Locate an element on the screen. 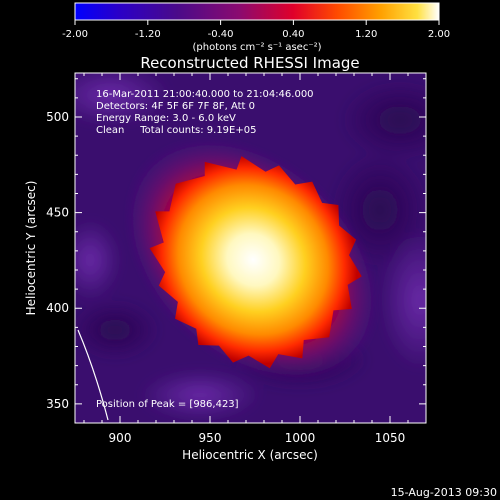 The width and height of the screenshot is (500, 500). info-line: Energy Range: 3.0 - 6.0 keV is located at coordinates (166, 118).